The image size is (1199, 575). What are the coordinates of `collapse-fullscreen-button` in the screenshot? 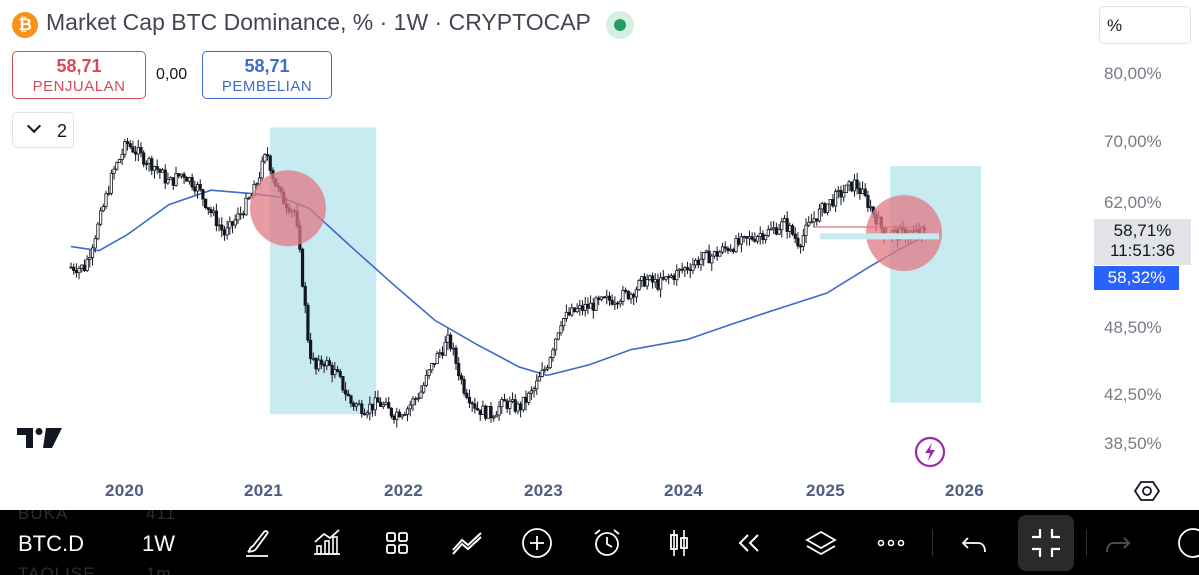 It's located at (1046, 543).